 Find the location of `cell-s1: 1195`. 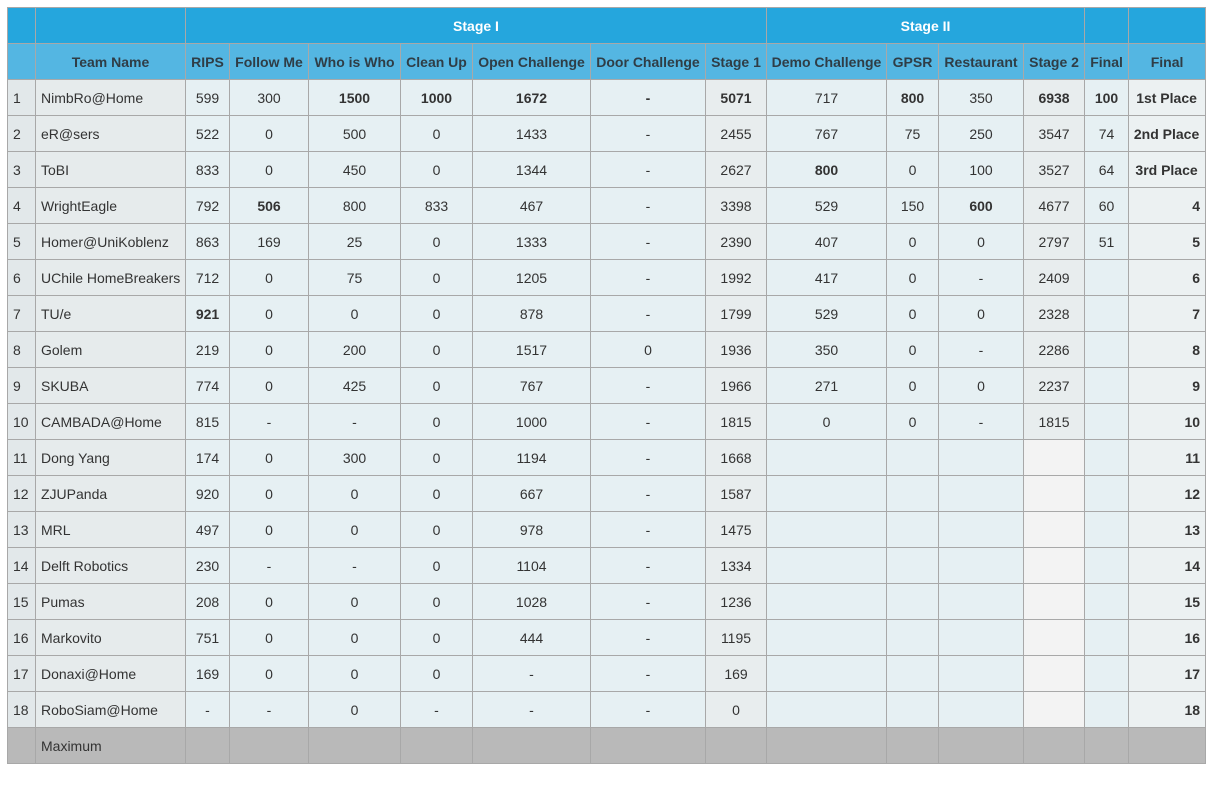

cell-s1: 1195 is located at coordinates (736, 637).